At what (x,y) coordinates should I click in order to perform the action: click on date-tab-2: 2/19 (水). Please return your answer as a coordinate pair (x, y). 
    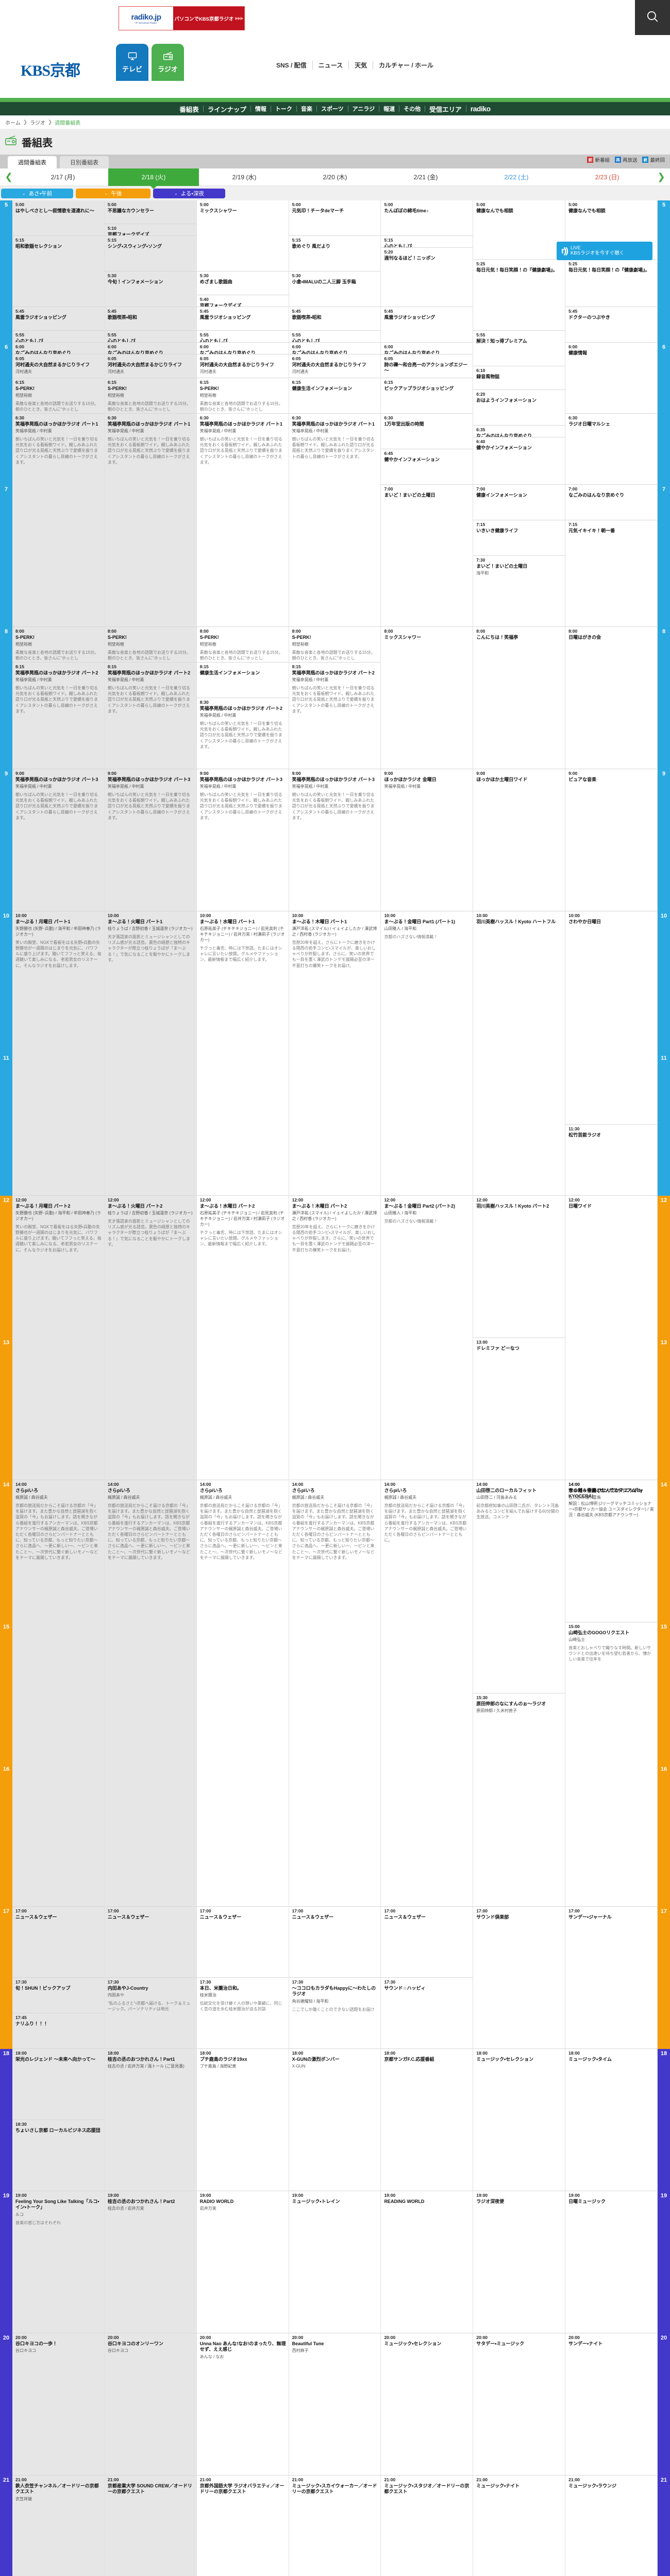
    Looking at the image, I should click on (244, 177).